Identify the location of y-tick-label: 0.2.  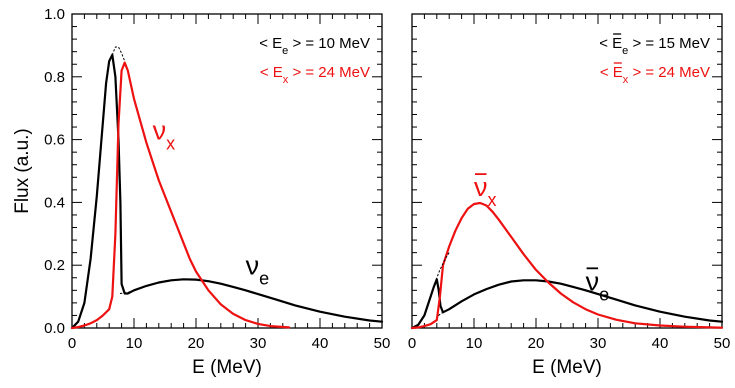
(54, 265).